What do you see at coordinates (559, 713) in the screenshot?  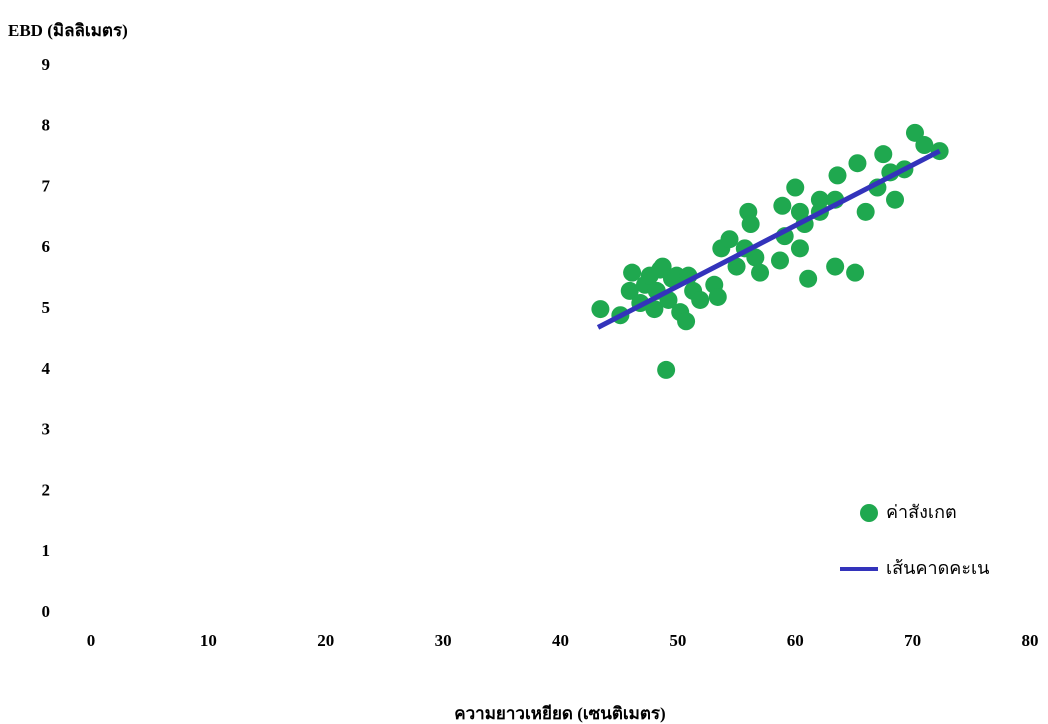 I see `x-axis-label: ความยาวเหยียด (เซนติเมตร)` at bounding box center [559, 713].